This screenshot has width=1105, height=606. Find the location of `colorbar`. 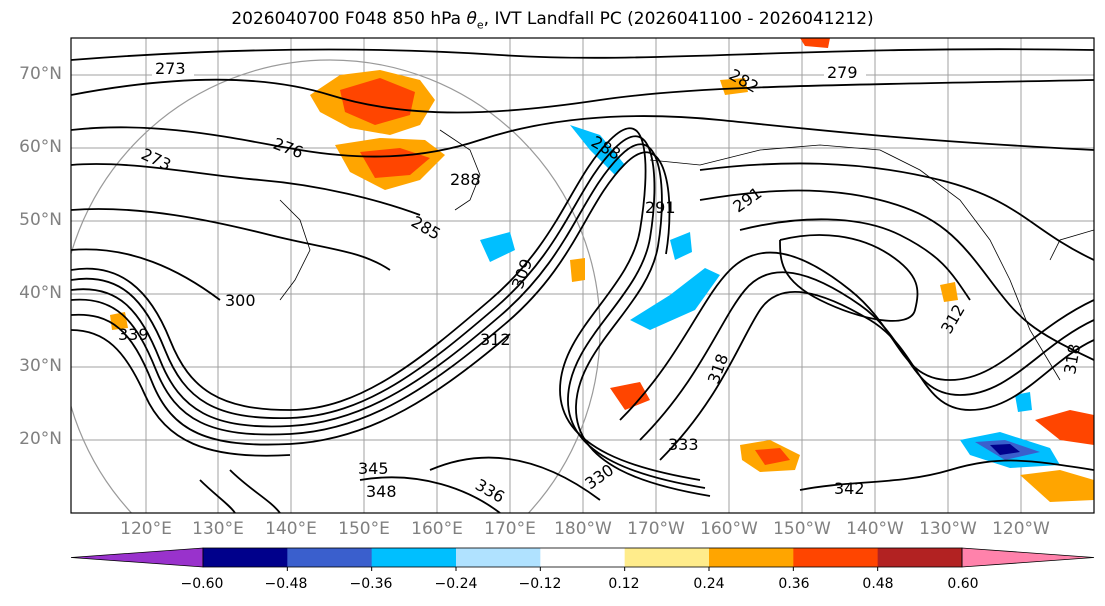

colorbar is located at coordinates (582, 559).